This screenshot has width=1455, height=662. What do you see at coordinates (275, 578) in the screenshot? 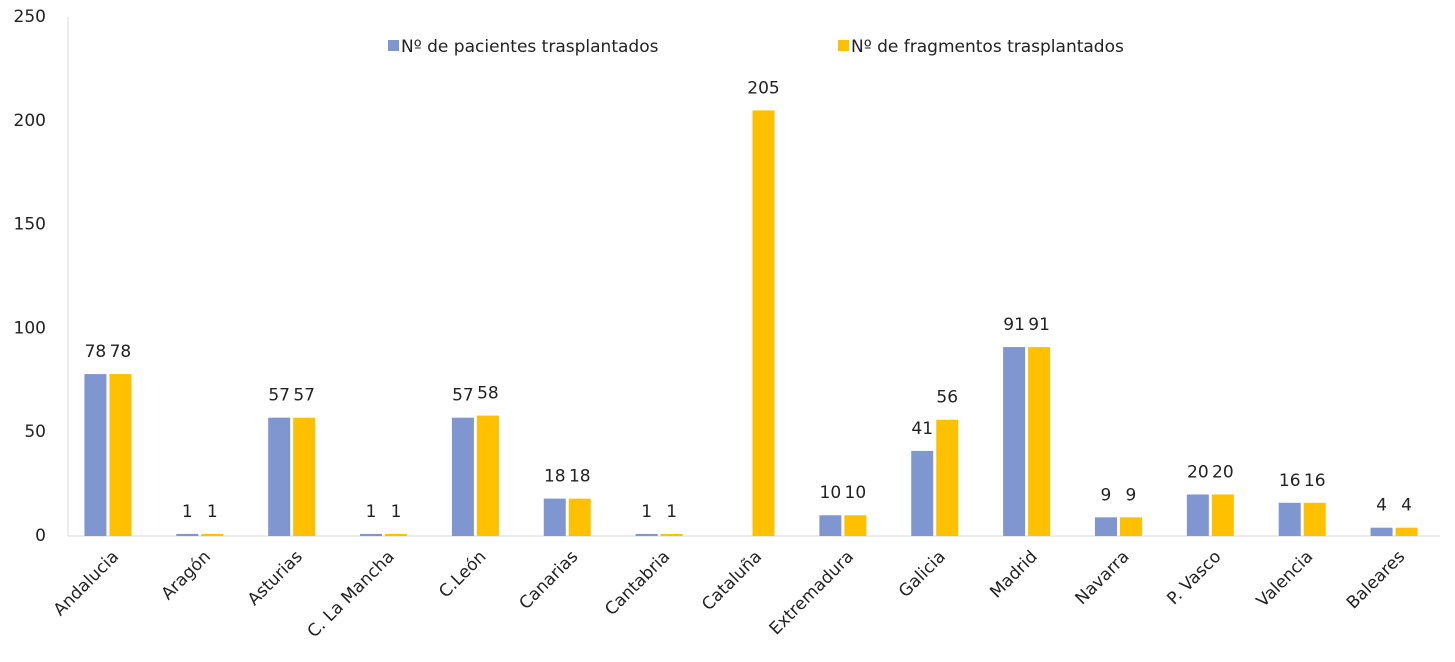
I see `x-tick-label: Asturias` at bounding box center [275, 578].